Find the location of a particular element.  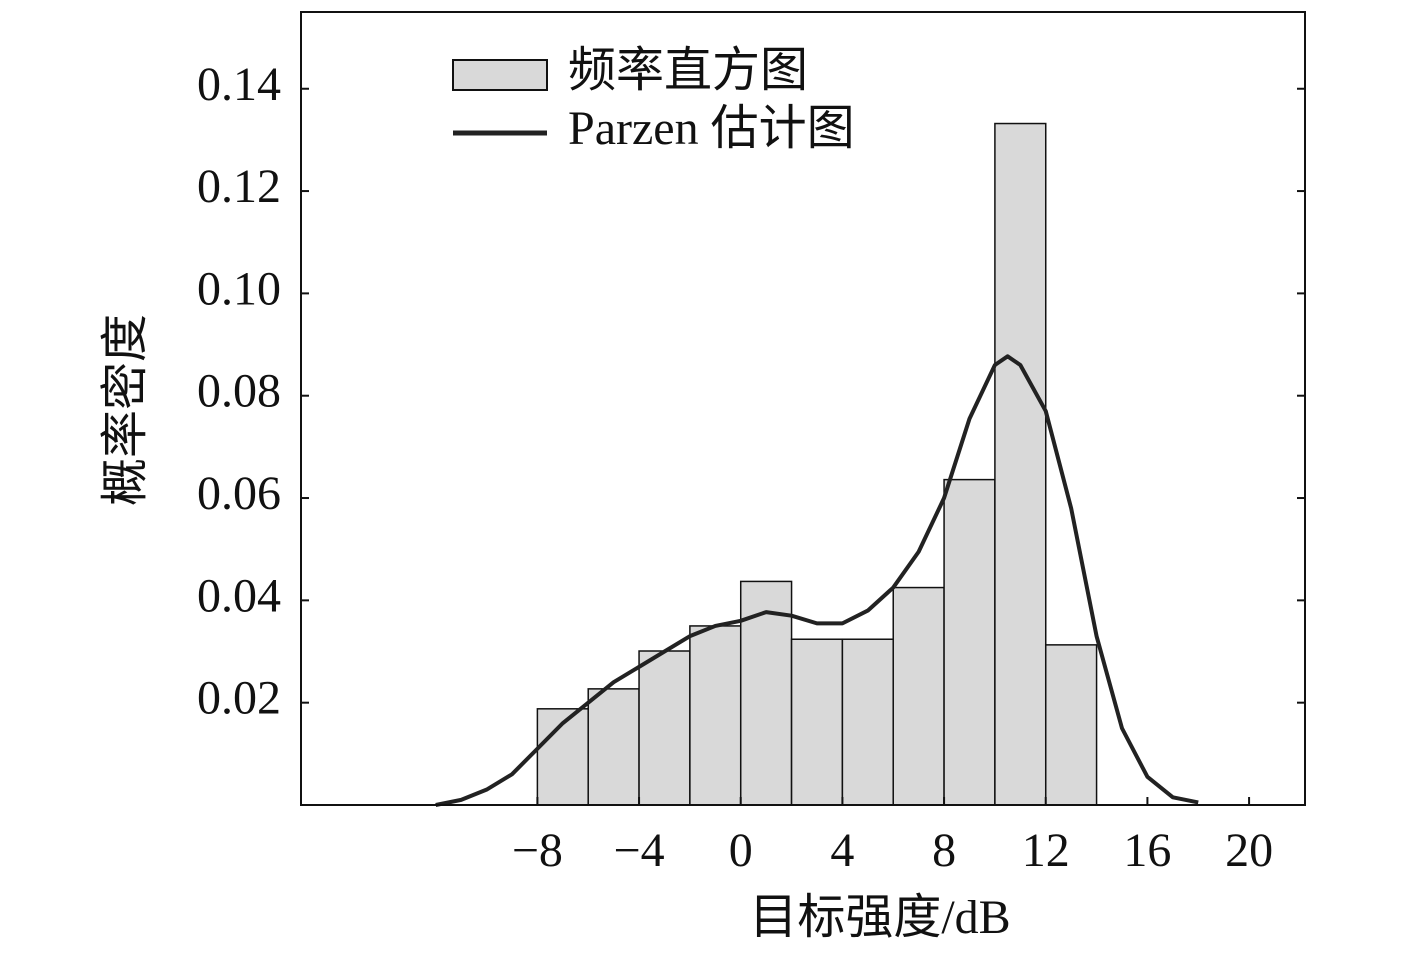

x-tick-label: 8 is located at coordinates (944, 850).